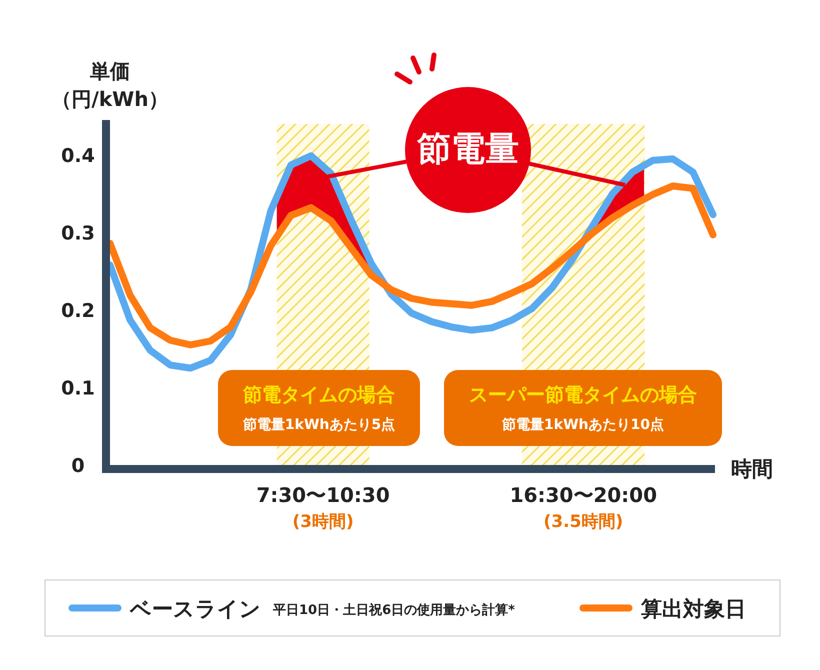  Describe the element at coordinates (467, 149) in the screenshot. I see `annotation: 節電量` at that location.